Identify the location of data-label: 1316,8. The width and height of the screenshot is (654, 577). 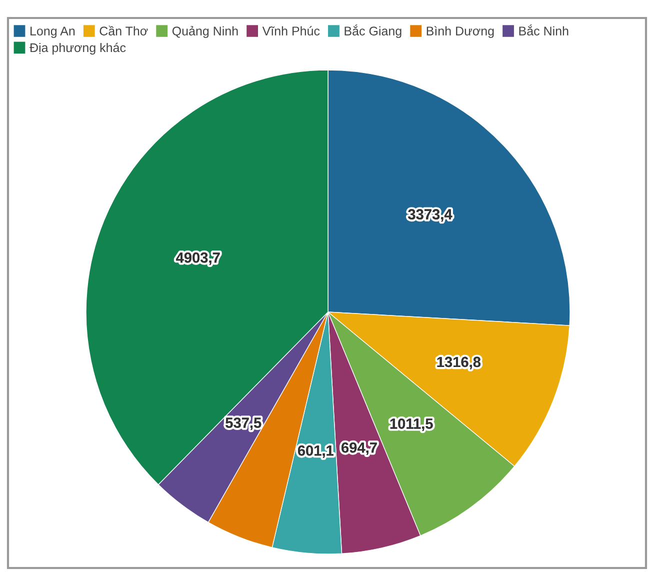
(459, 363).